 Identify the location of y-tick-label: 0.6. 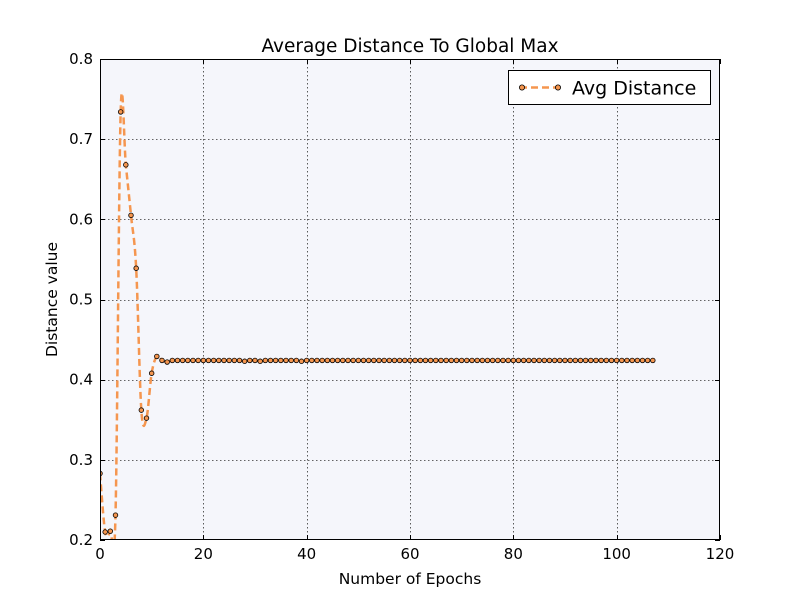
(81, 219).